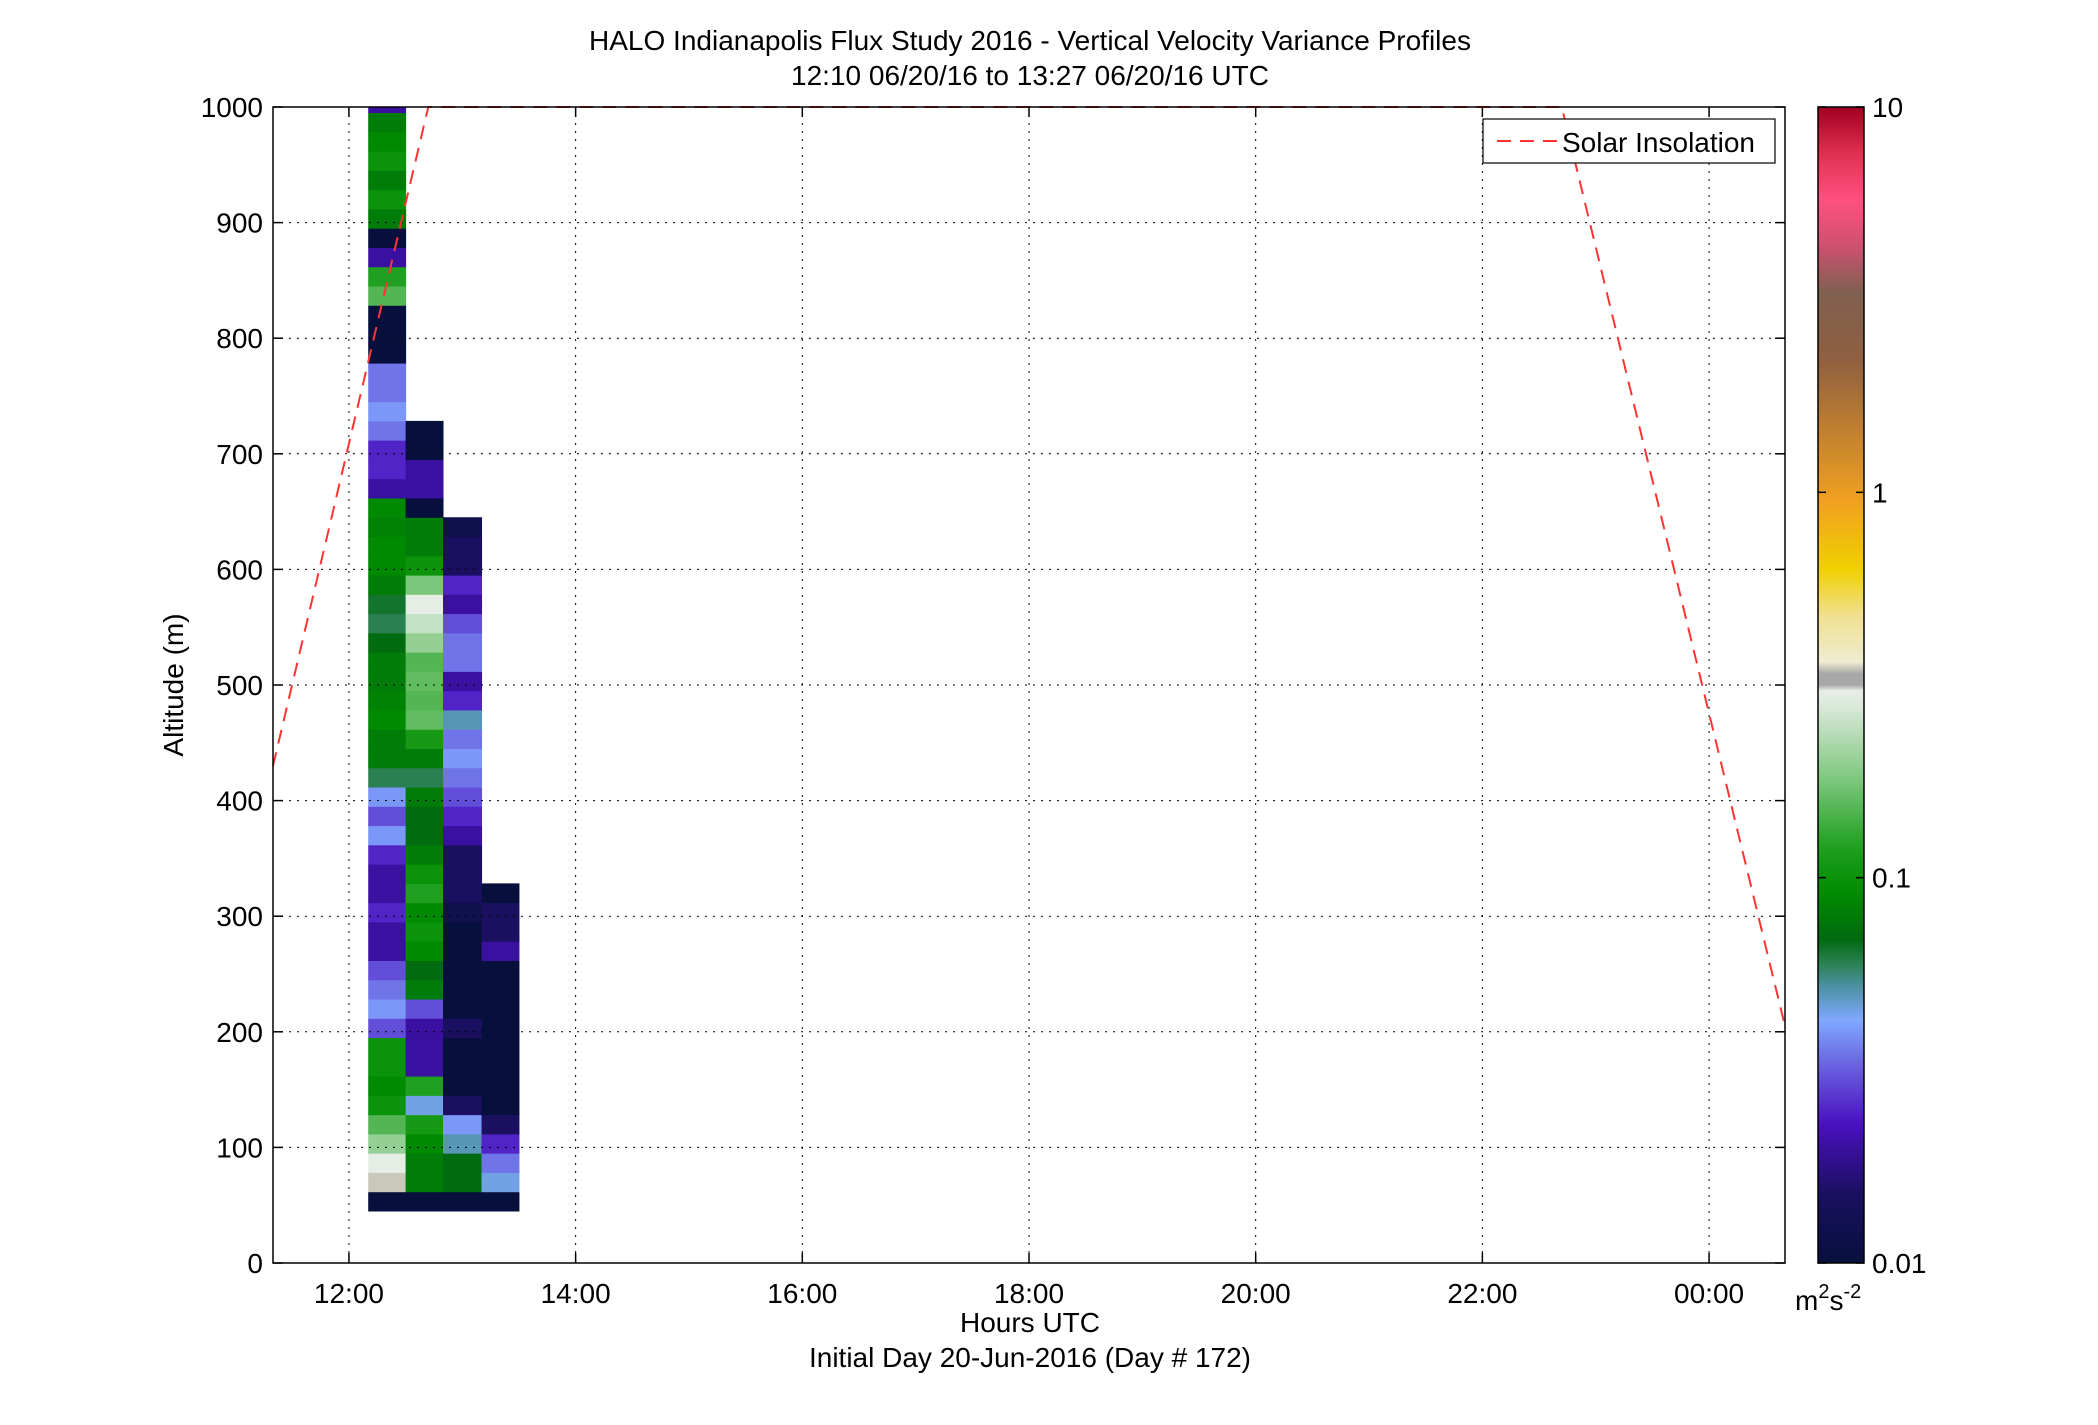 Image resolution: width=2098 pixels, height=1425 pixels. What do you see at coordinates (1482, 1293) in the screenshot?
I see `x-tick-label: 22:00` at bounding box center [1482, 1293].